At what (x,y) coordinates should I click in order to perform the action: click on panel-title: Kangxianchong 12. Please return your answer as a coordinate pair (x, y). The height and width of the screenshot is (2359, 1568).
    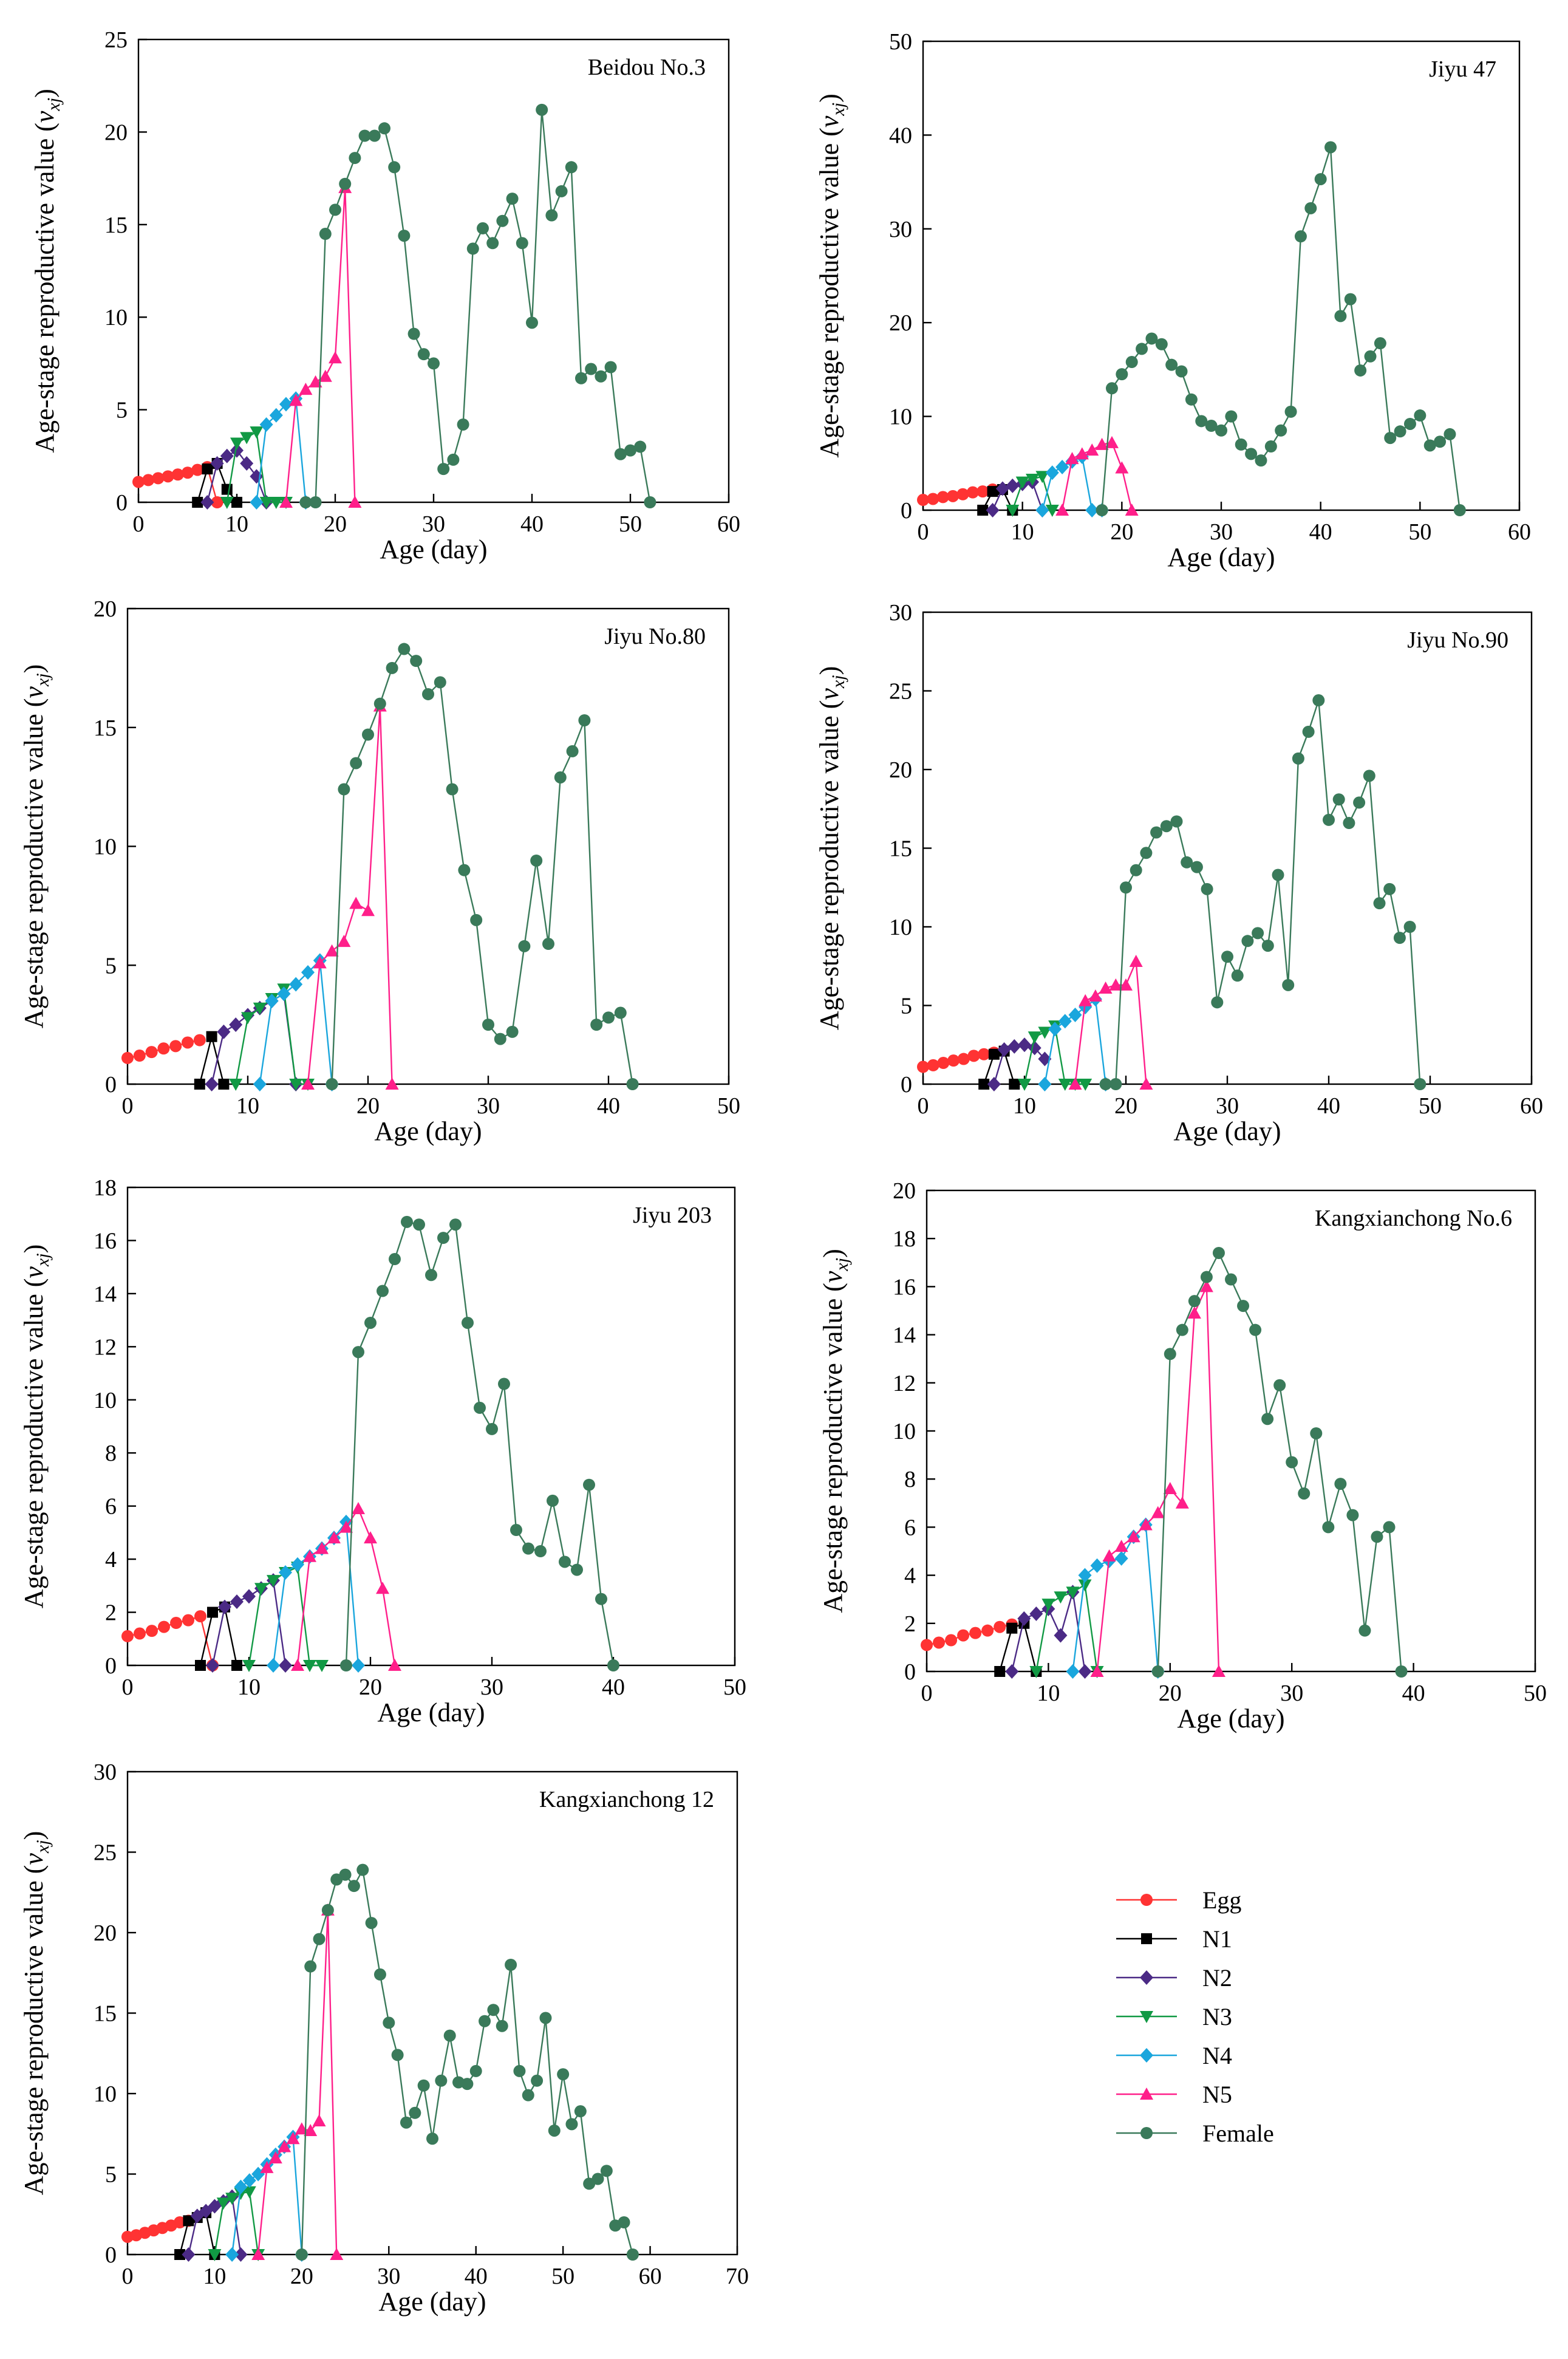
    Looking at the image, I should click on (626, 1799).